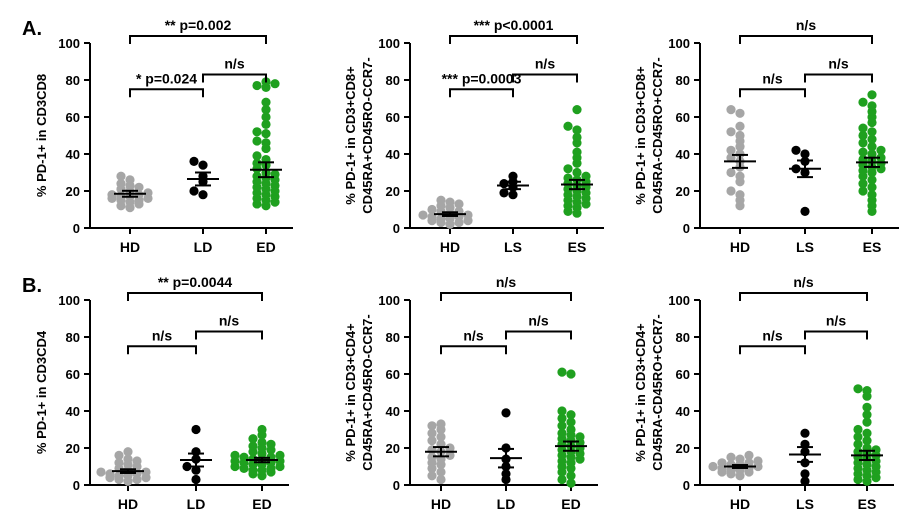 The height and width of the screenshot is (518, 910). Describe the element at coordinates (166, 78) in the screenshot. I see `significance-label: * p=0.024` at that location.